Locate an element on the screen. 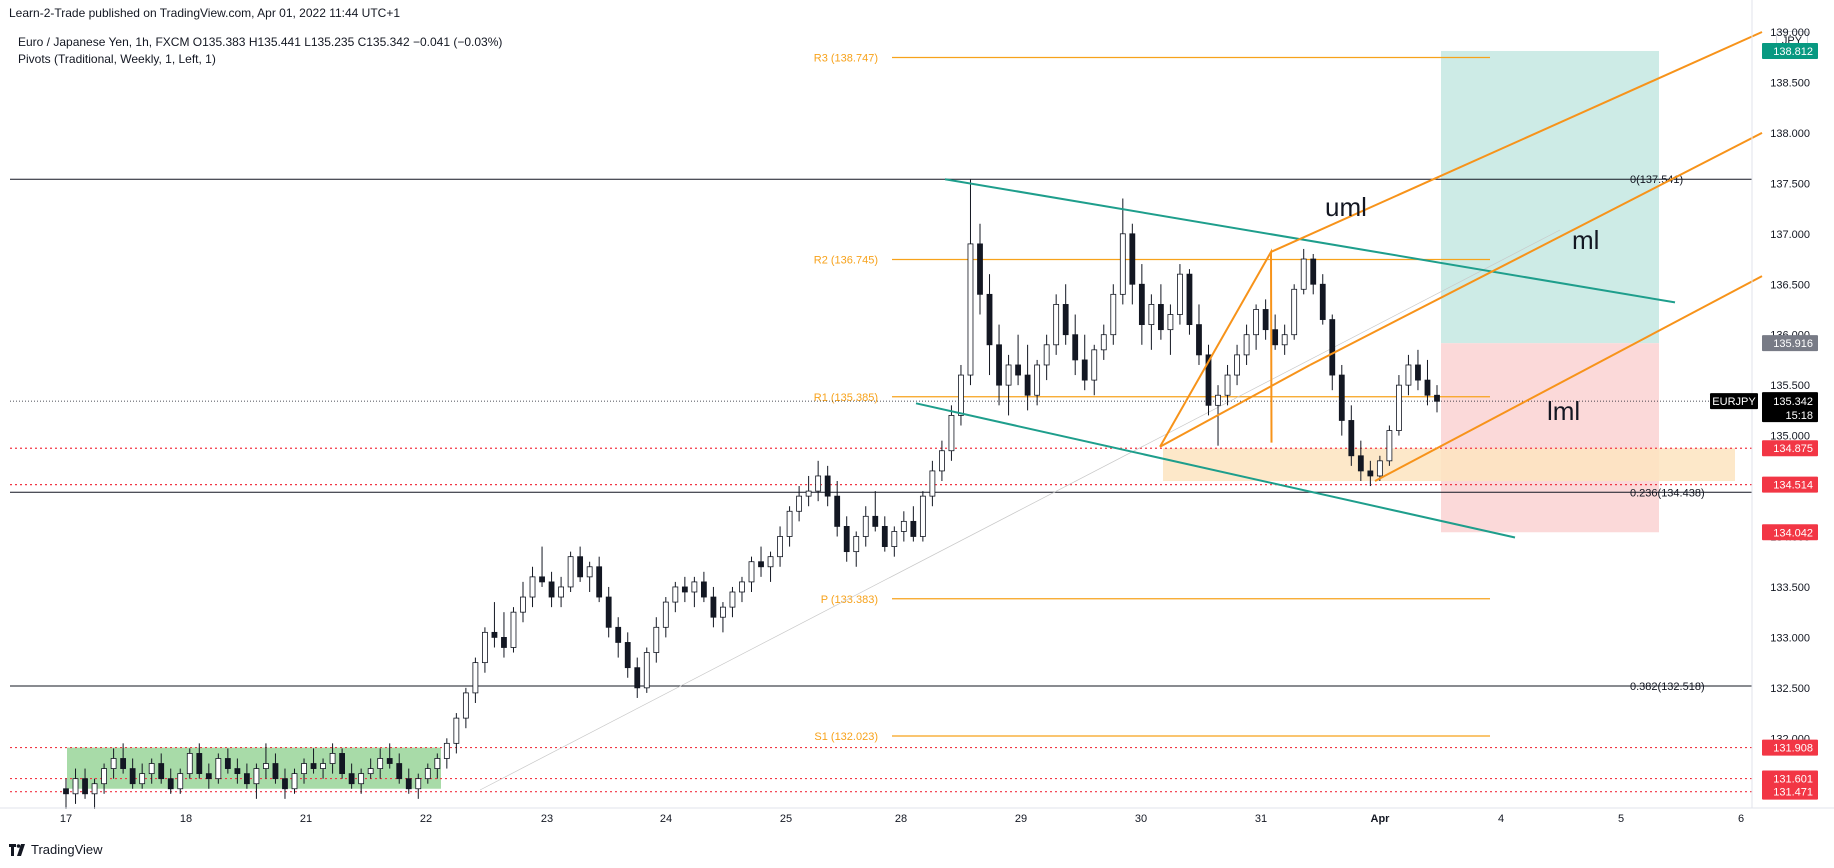  pitchfork-lower-start-line is located at coordinates (1235, 406).